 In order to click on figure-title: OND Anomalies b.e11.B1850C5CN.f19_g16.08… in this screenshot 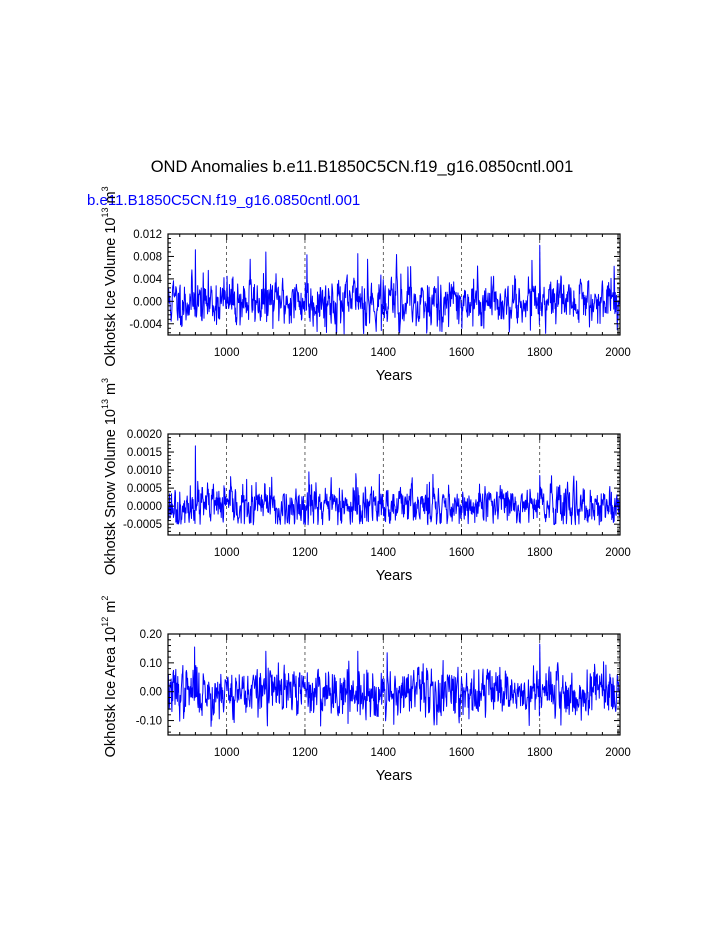, I will do `click(362, 167)`.